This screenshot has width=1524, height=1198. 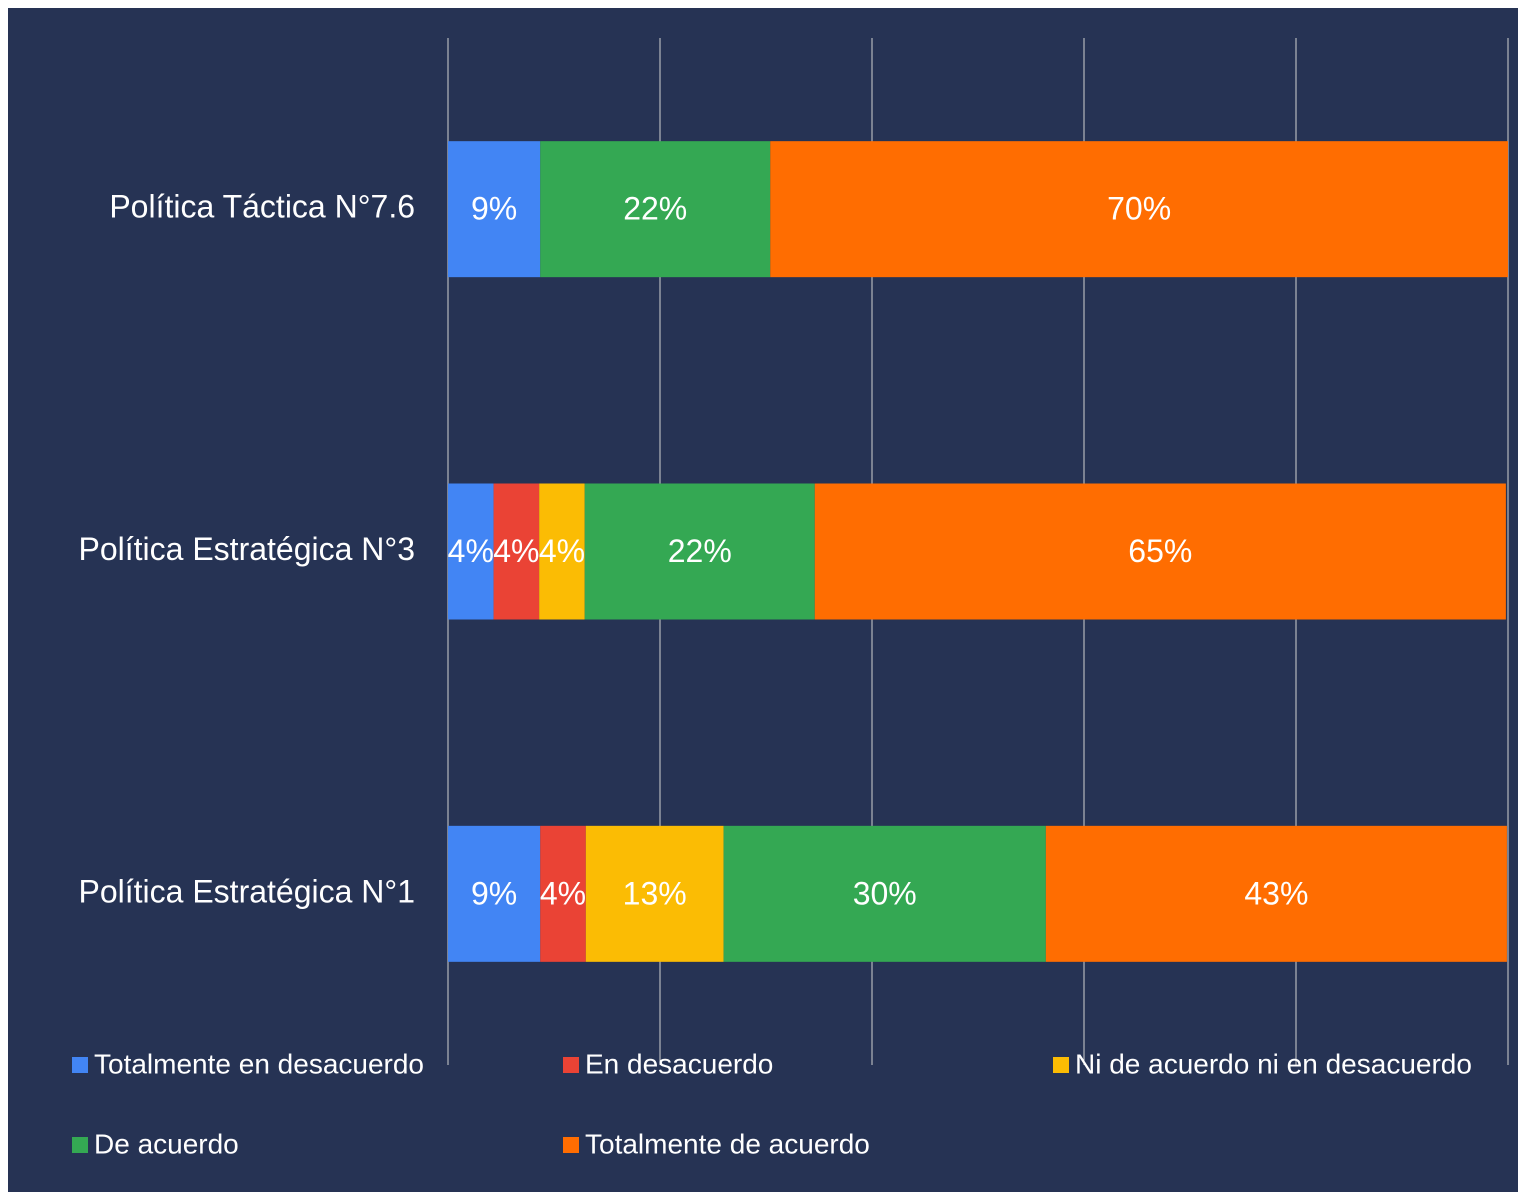 What do you see at coordinates (262, 207) in the screenshot?
I see `y-tick-label: Política Táctica N°7.6` at bounding box center [262, 207].